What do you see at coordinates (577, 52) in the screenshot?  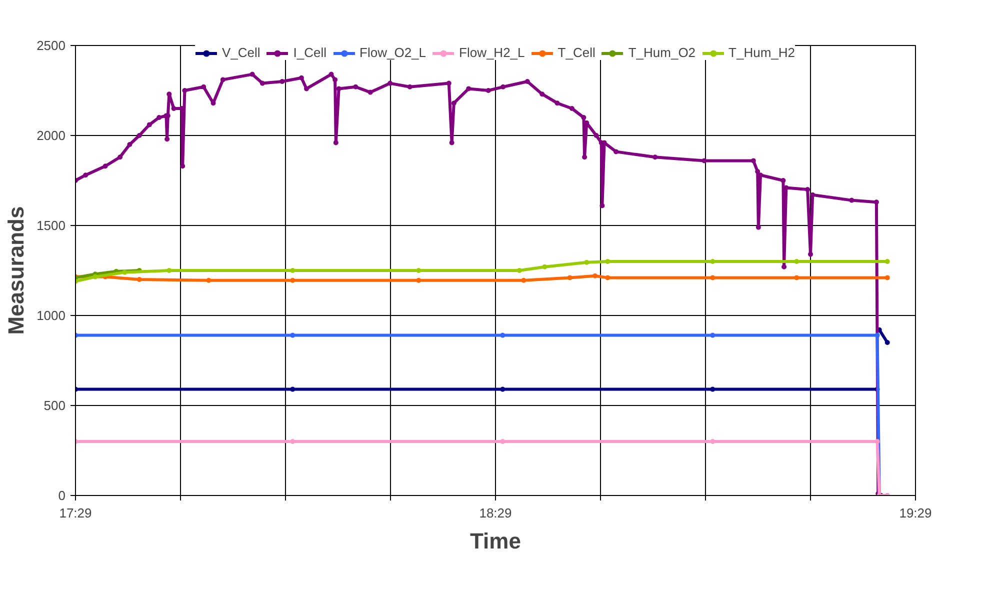 I see `legend-label: T_Cell` at bounding box center [577, 52].